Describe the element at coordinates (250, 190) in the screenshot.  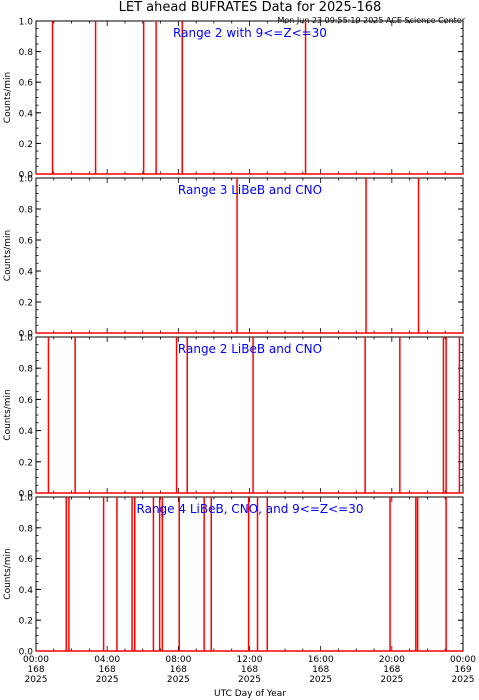
I see `panel-title: Range 3 LiBeB and CNO` at that location.